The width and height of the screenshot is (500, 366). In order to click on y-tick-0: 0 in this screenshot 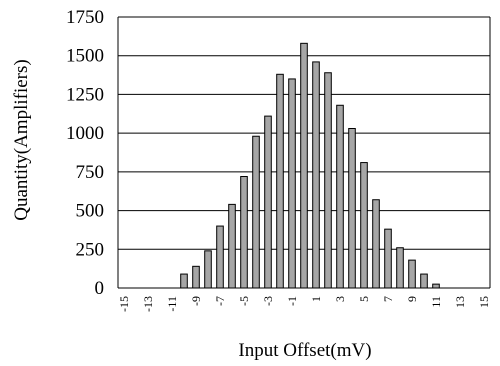, I will do `click(100, 288)`.